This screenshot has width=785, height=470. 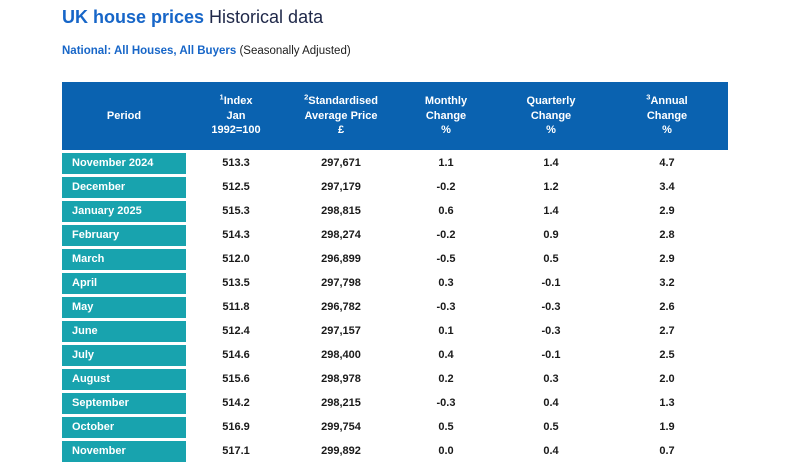 What do you see at coordinates (551, 116) in the screenshot?
I see `column-header-quarterly: Quarterly Change%` at bounding box center [551, 116].